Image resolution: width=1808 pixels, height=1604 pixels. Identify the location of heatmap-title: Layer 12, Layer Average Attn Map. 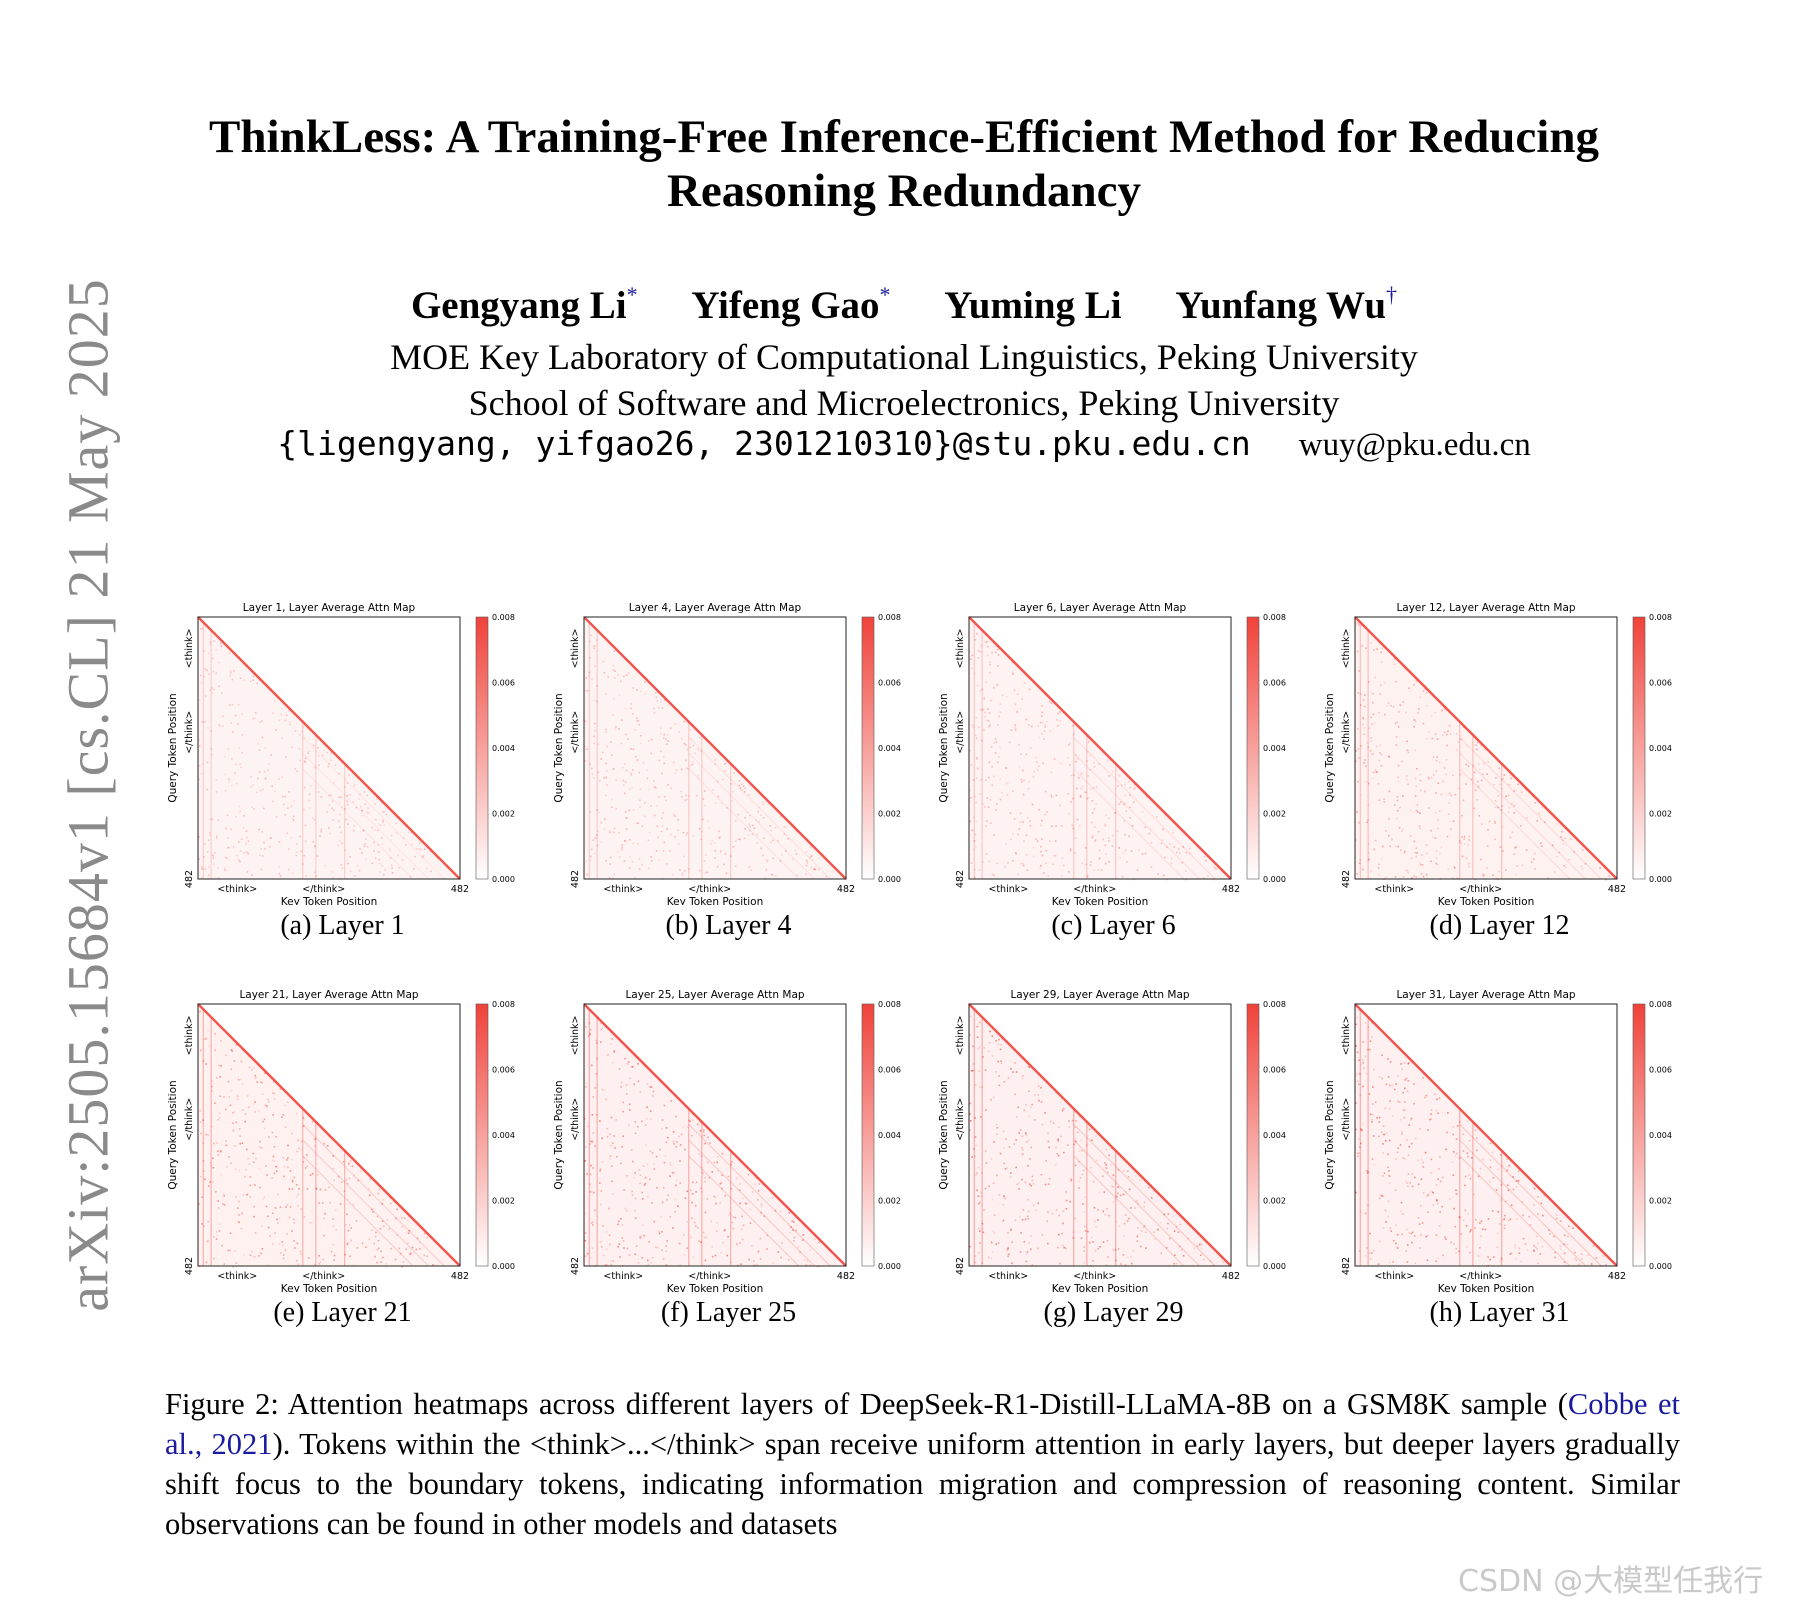
(1485, 608).